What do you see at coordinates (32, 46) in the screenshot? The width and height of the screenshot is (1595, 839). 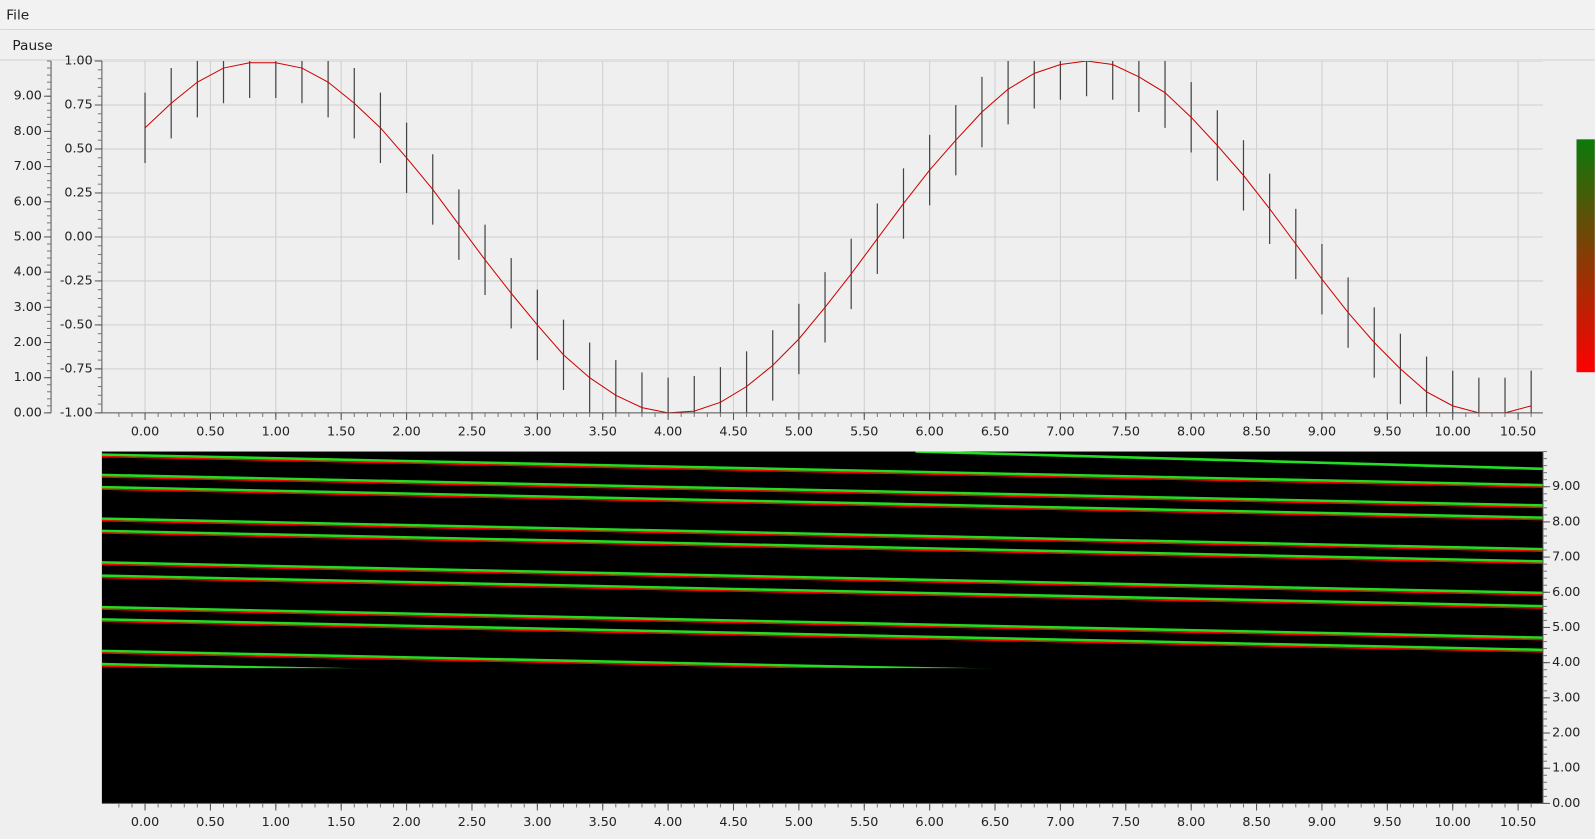 I see `pause-button: Pause` at bounding box center [32, 46].